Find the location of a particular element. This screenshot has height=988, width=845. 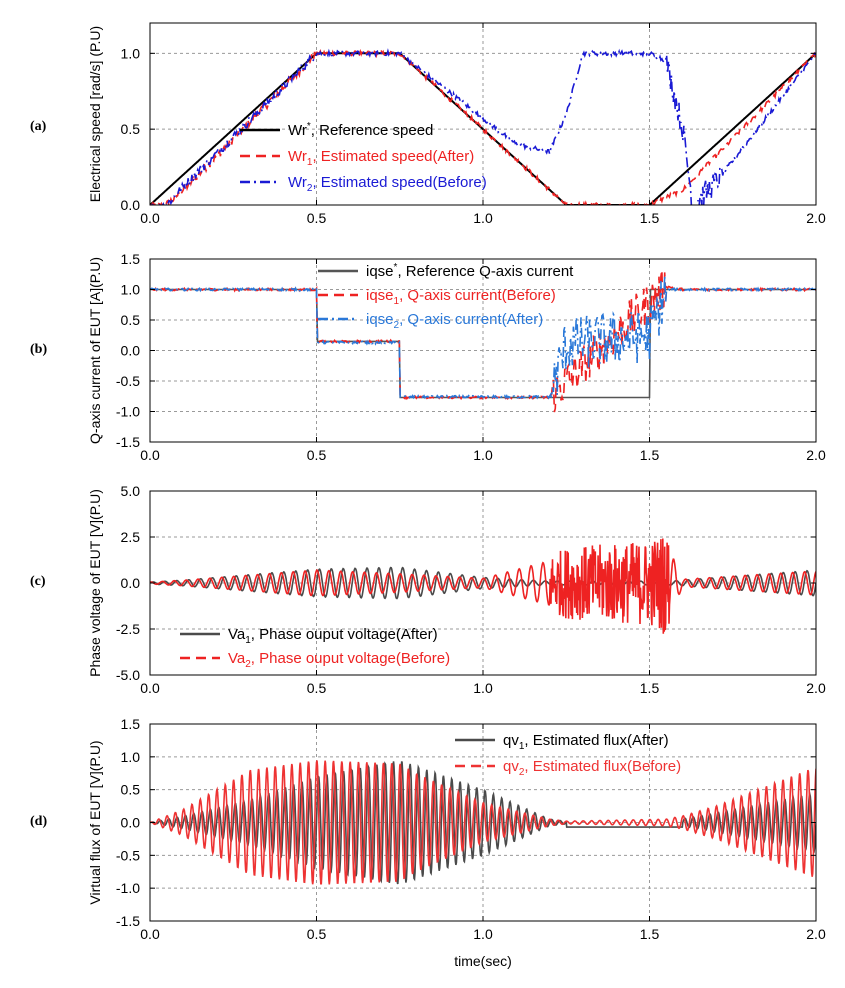

legend-label: Wr1, Estimated speed(After) is located at coordinates (381, 158).